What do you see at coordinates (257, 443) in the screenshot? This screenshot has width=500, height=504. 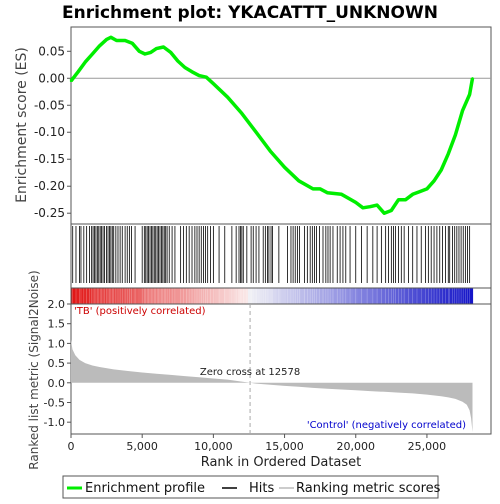 I see `x-axis: 0 5,000 10,000 15,000 20,000 25,000` at bounding box center [257, 443].